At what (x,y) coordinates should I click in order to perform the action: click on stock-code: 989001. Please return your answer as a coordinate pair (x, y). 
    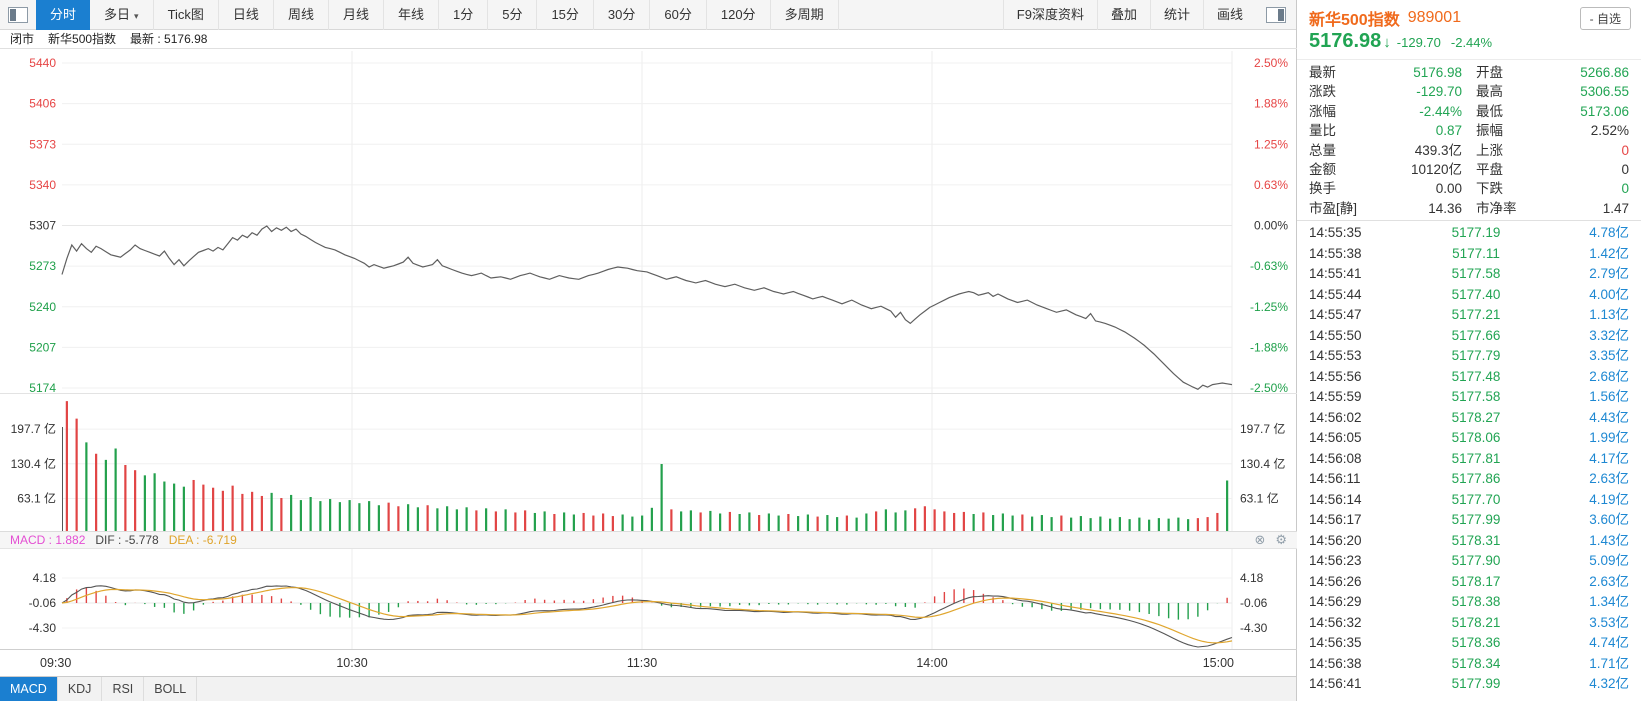
    Looking at the image, I should click on (1434, 17).